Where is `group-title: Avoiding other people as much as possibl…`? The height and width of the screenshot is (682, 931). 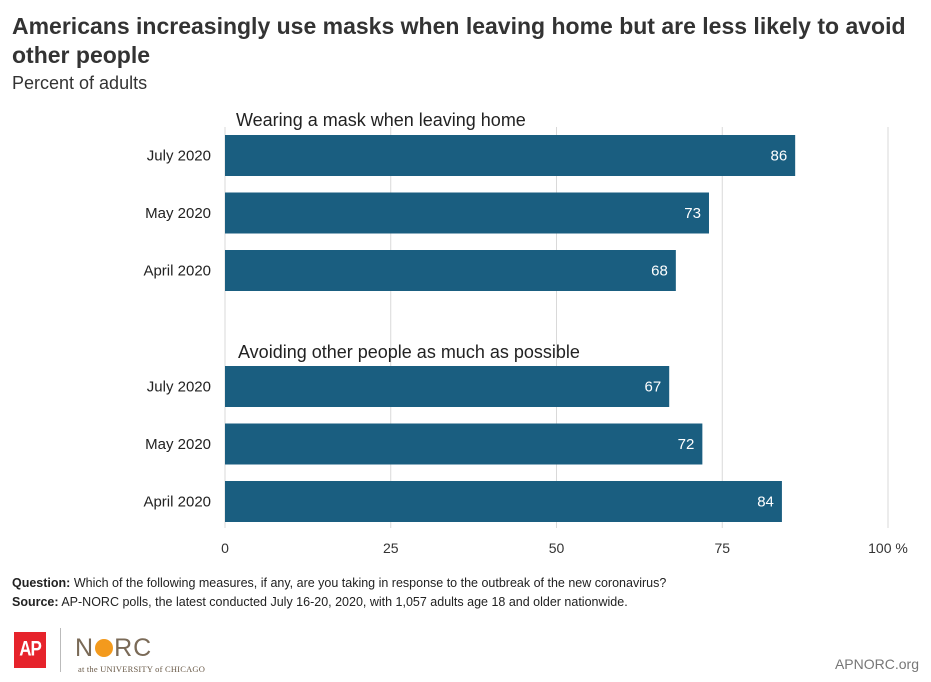 group-title: Avoiding other people as much as possibl… is located at coordinates (409, 352).